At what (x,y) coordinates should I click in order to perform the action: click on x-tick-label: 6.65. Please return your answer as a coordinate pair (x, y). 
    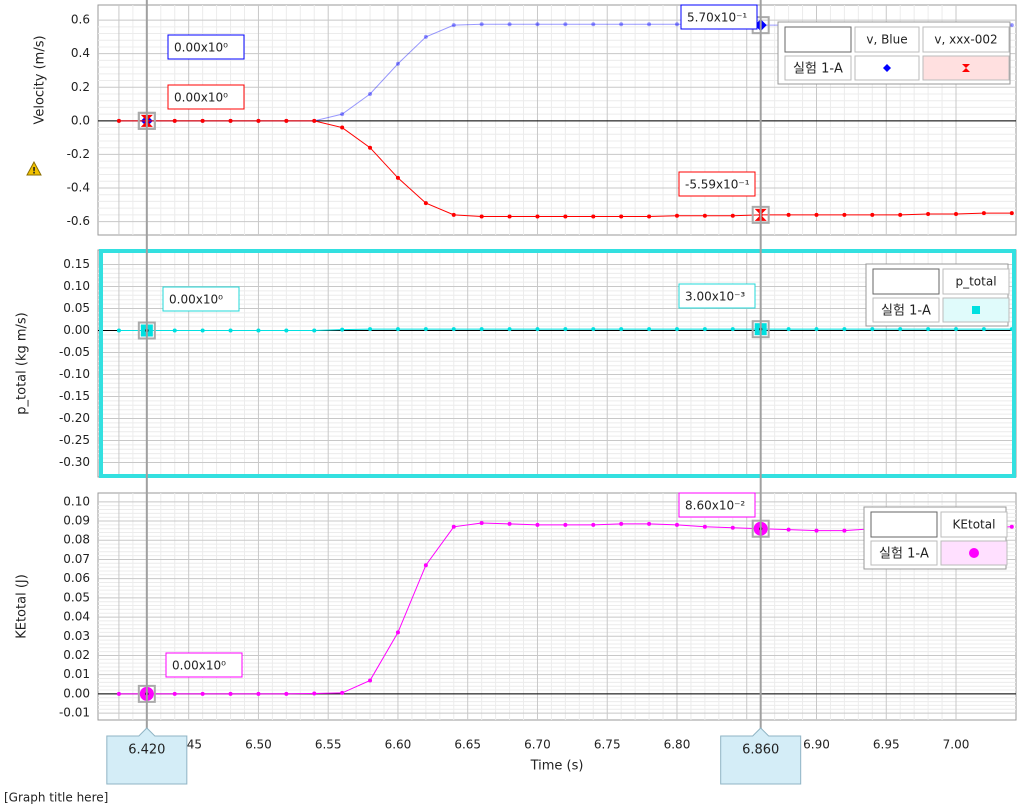
    Looking at the image, I should click on (467, 745).